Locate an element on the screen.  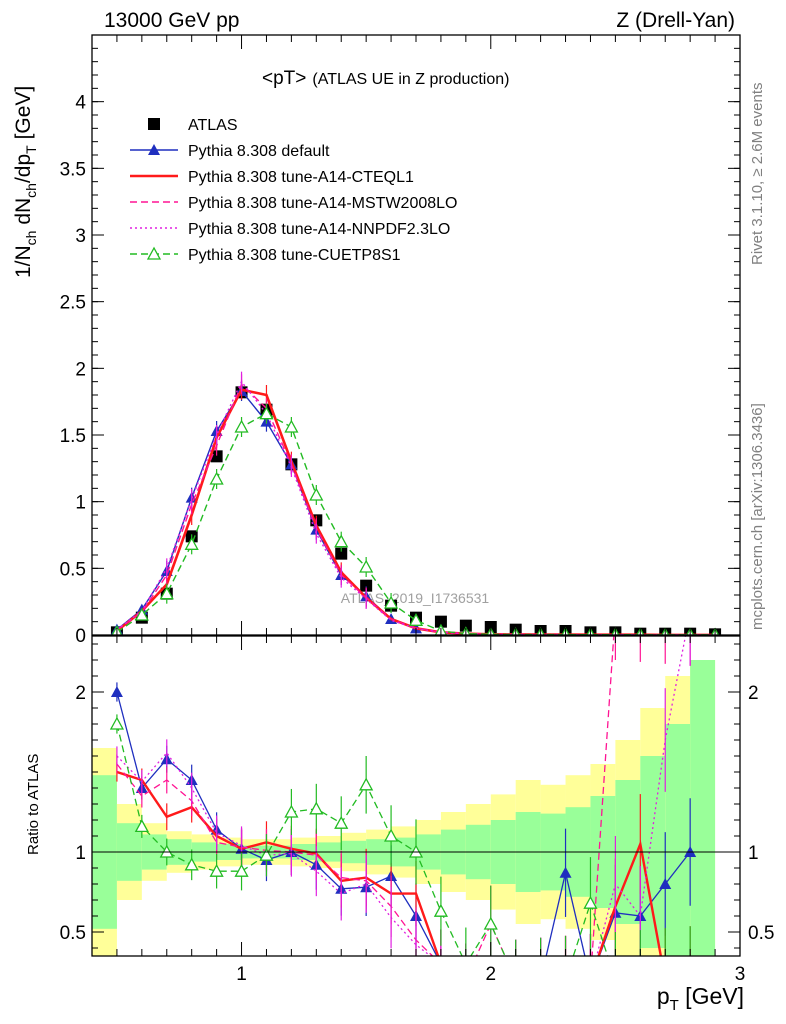
ratio-y-tick-label: 0.5 is located at coordinates (73, 933).